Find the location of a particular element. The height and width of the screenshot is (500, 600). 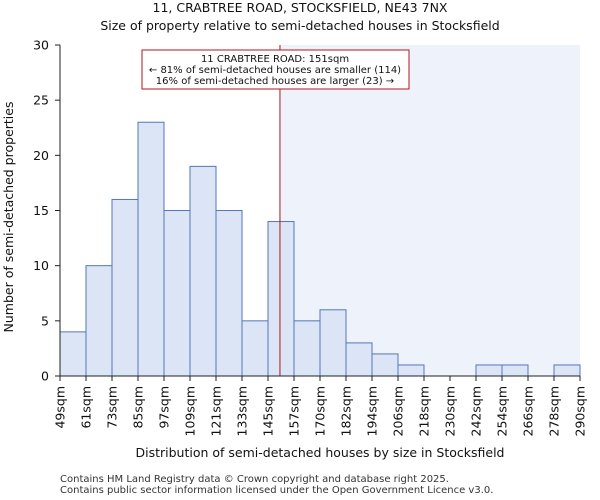

bar-61sqm is located at coordinates (99, 321).